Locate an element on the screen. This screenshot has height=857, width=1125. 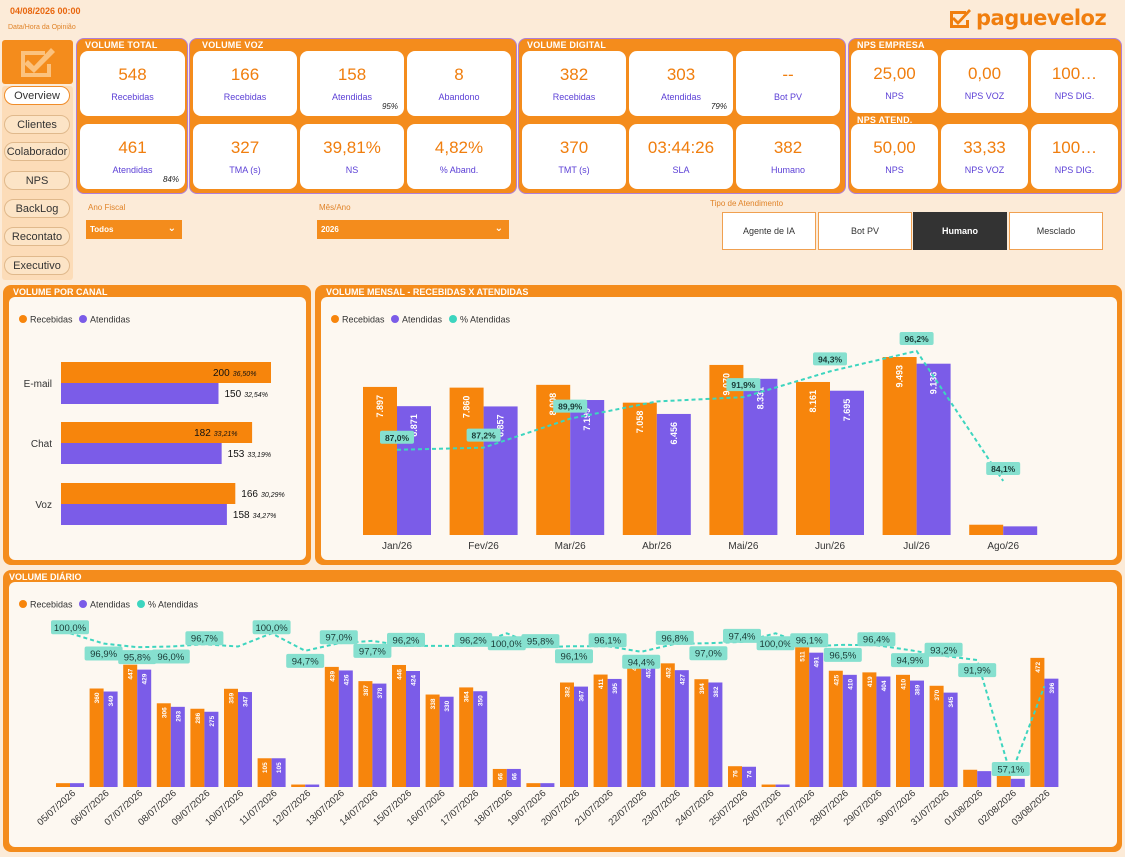
kpi-value: 461 is located at coordinates (132, 147).